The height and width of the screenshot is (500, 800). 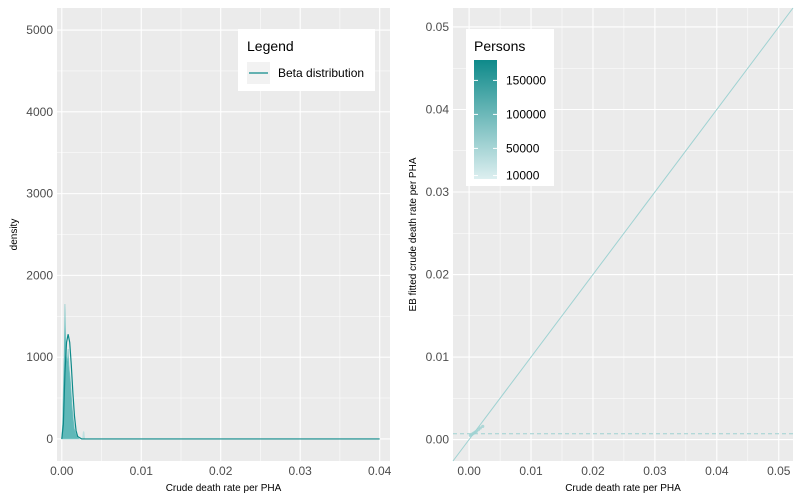 What do you see at coordinates (413, 234) in the screenshot?
I see `right-y-axis-title: EB fitted crude death rate per PHA` at bounding box center [413, 234].